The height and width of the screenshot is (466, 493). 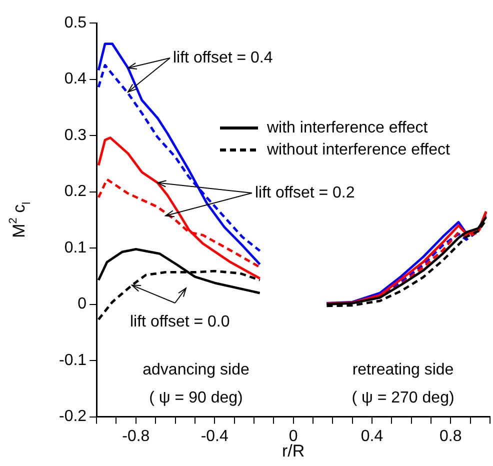 I want to click on y-tick-label: 0, so click(x=82, y=304).